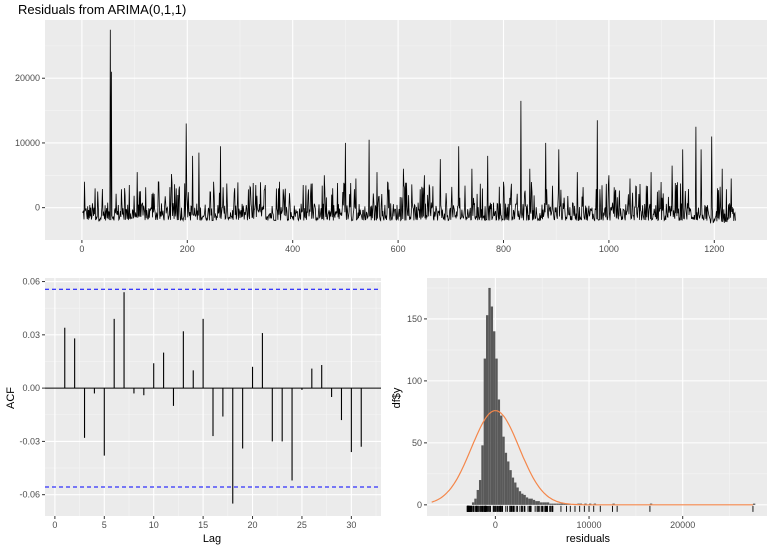 The height and width of the screenshot is (548, 772). I want to click on x-tick-label: 20, so click(253, 525).